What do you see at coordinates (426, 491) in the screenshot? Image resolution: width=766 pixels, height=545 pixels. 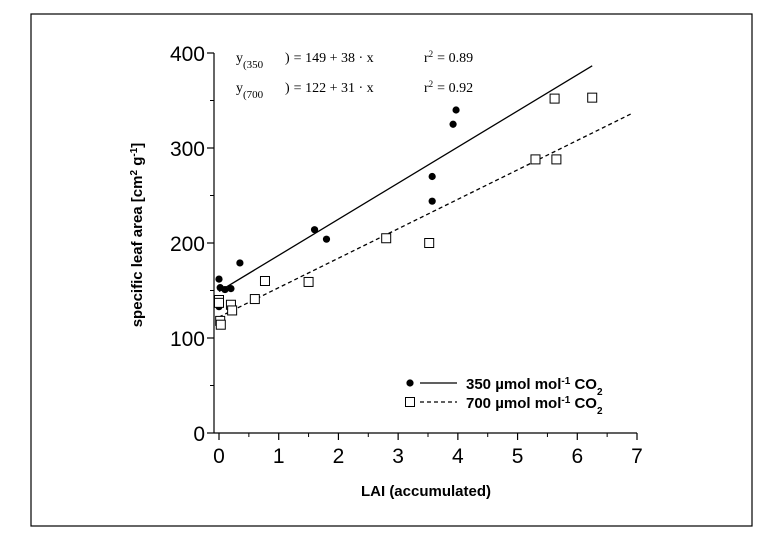 I see `x-axis-title: LAI (accumulated)` at bounding box center [426, 491].